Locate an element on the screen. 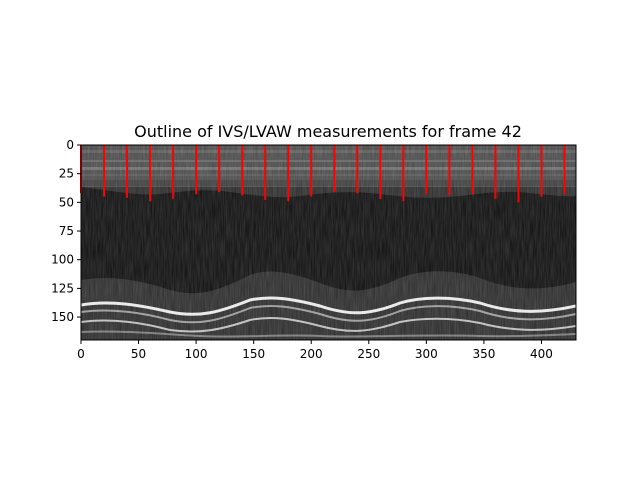 Image resolution: width=640 pixels, height=484 pixels. x-tick-label-0: 0 is located at coordinates (81, 354).